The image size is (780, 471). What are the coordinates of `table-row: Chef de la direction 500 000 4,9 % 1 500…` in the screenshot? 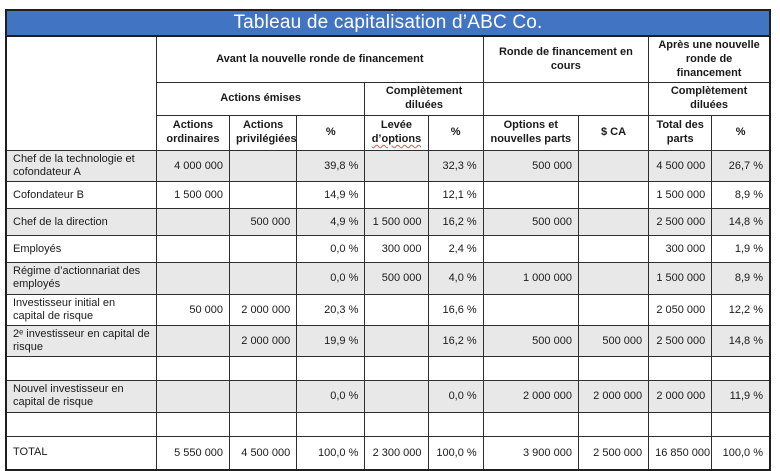 It's located at (388, 222).